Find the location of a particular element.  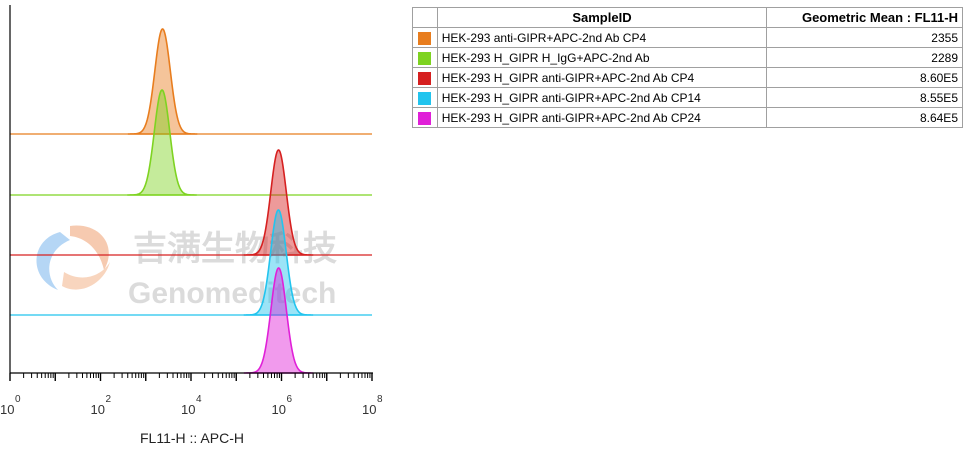

geometric-mean-cell: 2355 is located at coordinates (864, 37).